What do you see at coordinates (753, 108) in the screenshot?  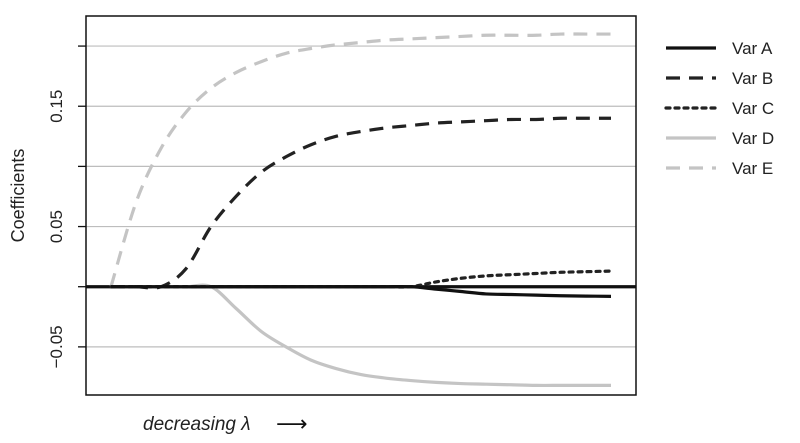 I see `legend-label: Var C` at bounding box center [753, 108].